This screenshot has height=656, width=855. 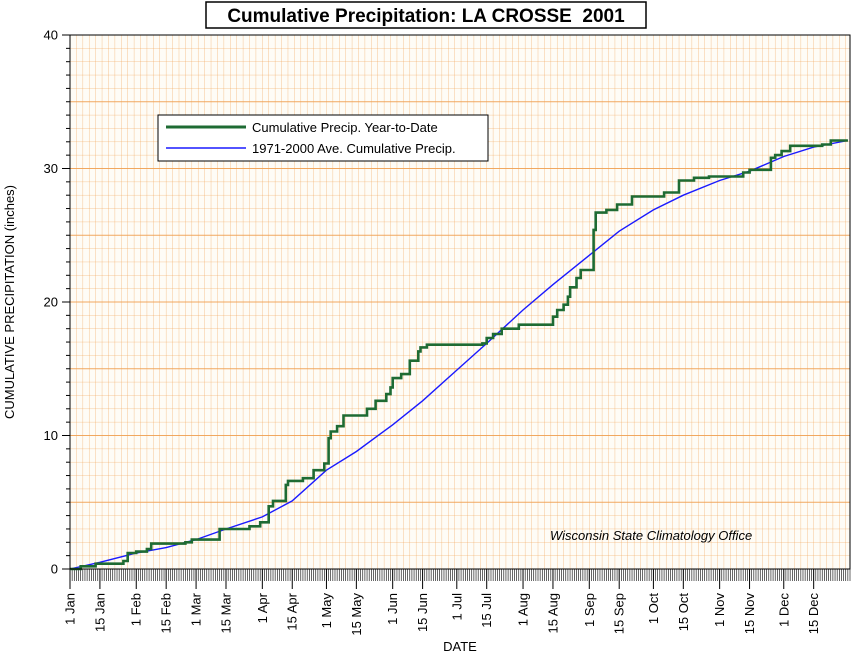 What do you see at coordinates (292, 611) in the screenshot?
I see `x-tick-label: 15 Apr` at bounding box center [292, 611].